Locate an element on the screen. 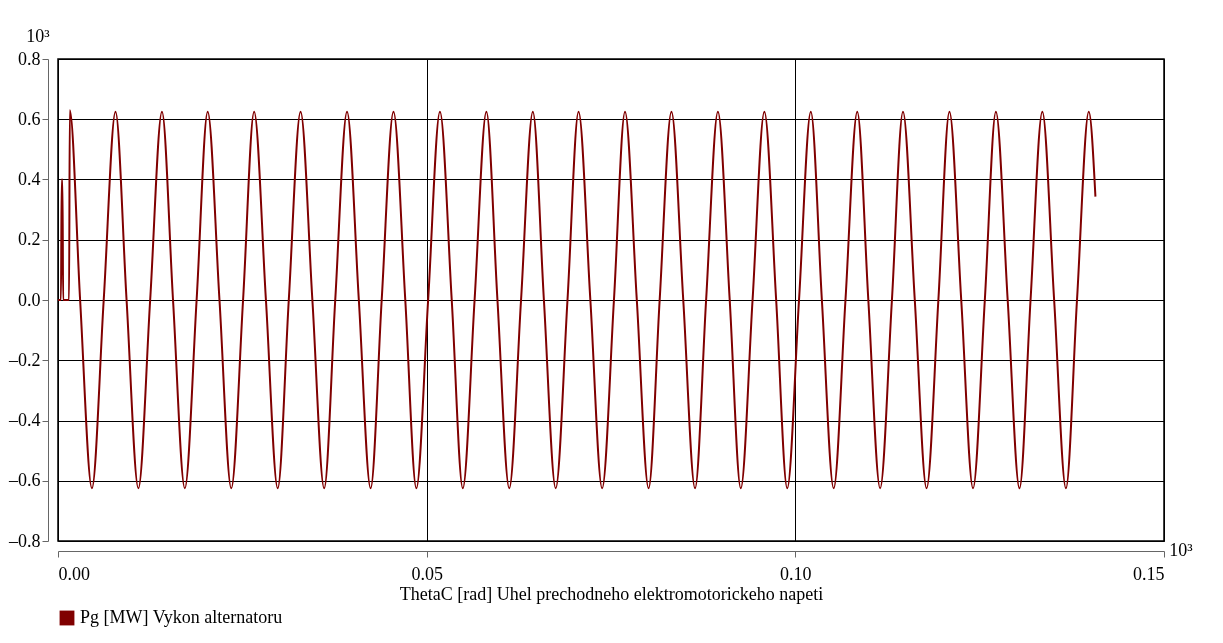 This screenshot has height=643, width=1223. x-tick-label: 0.05 is located at coordinates (427, 573).